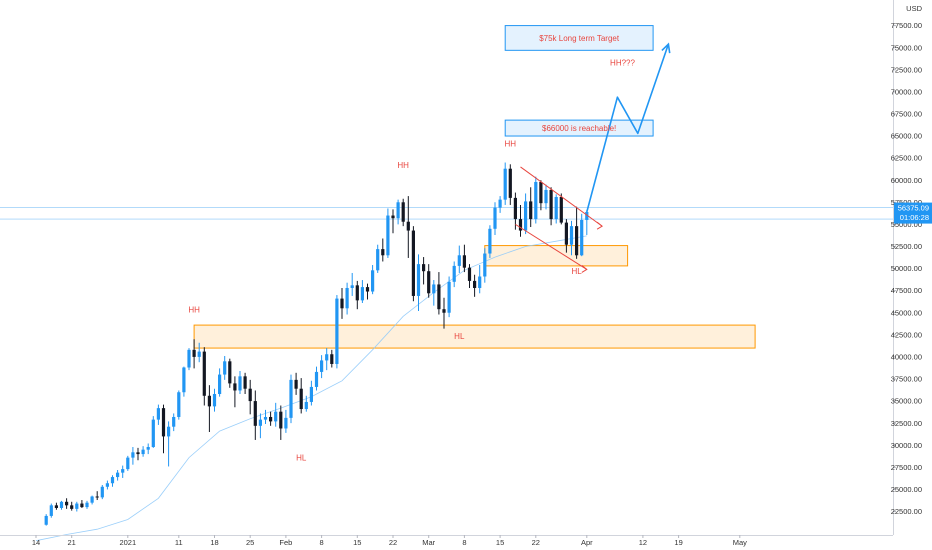 This screenshot has width=932, height=550. I want to click on swing-annotation: HL, so click(576, 271).